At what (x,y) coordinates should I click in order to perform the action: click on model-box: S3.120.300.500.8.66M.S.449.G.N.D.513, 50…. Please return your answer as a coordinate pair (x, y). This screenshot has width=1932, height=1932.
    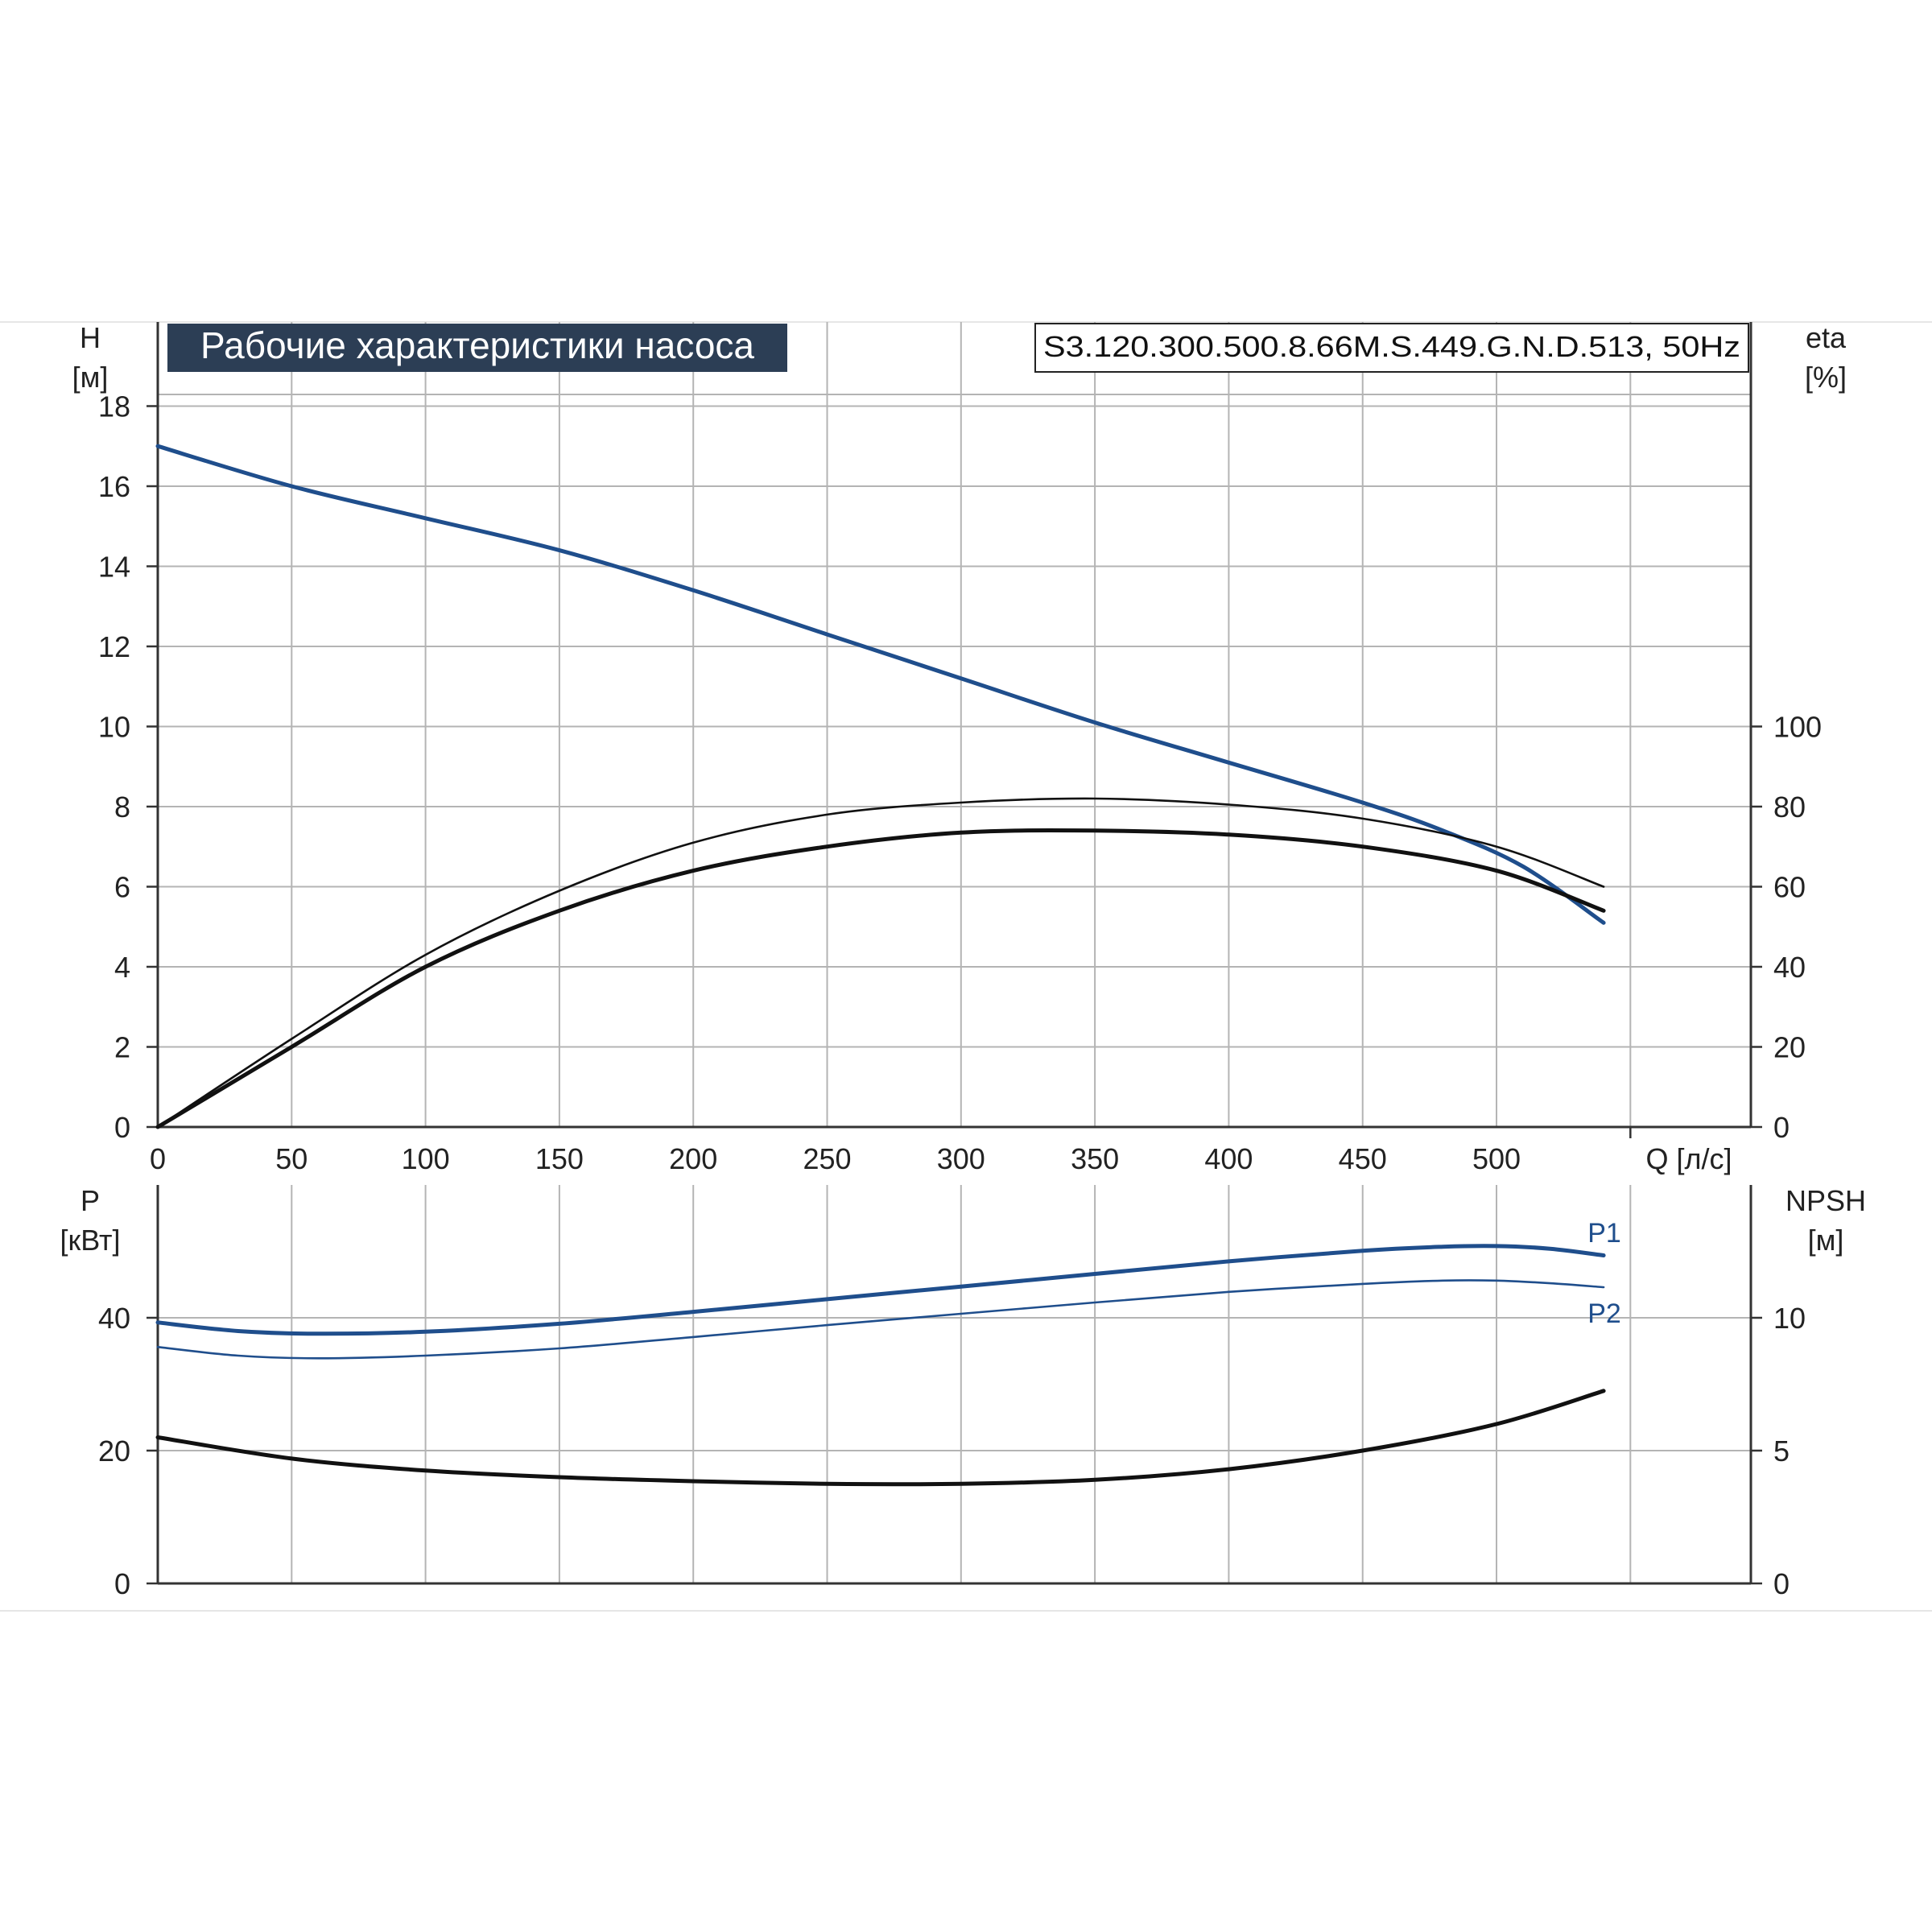
    Looking at the image, I should click on (1391, 348).